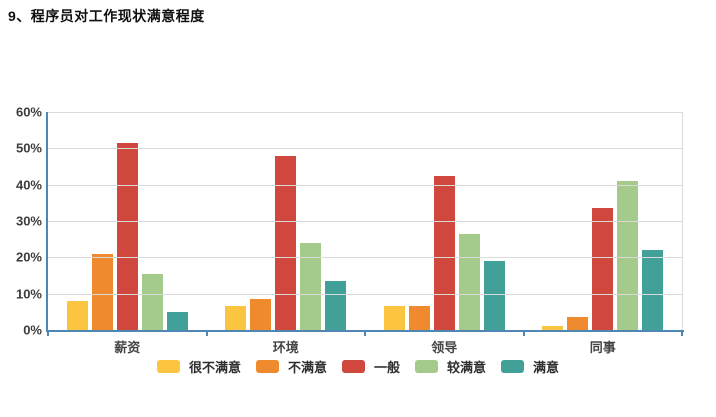  Describe the element at coordinates (47, 222) in the screenshot. I see `y-axis-line` at that location.